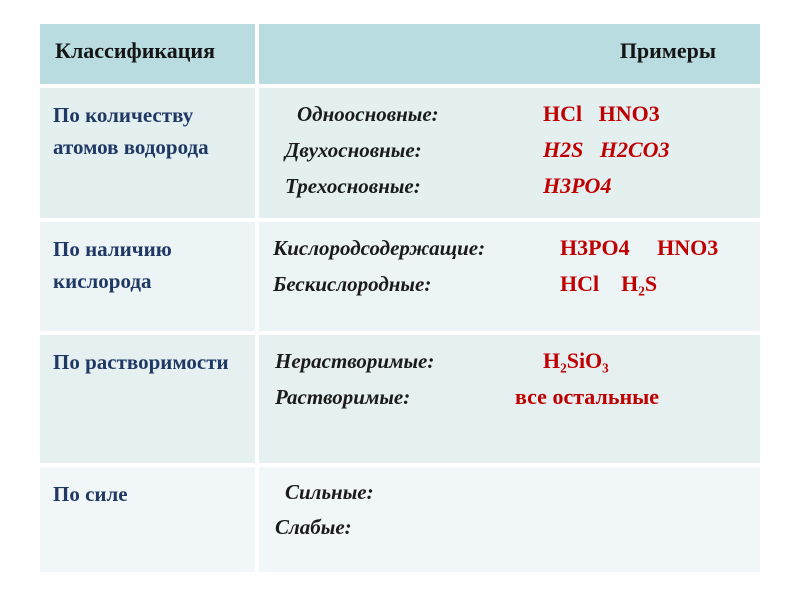  What do you see at coordinates (355, 361) in the screenshot?
I see `example-label: Нерастворимые:` at bounding box center [355, 361].